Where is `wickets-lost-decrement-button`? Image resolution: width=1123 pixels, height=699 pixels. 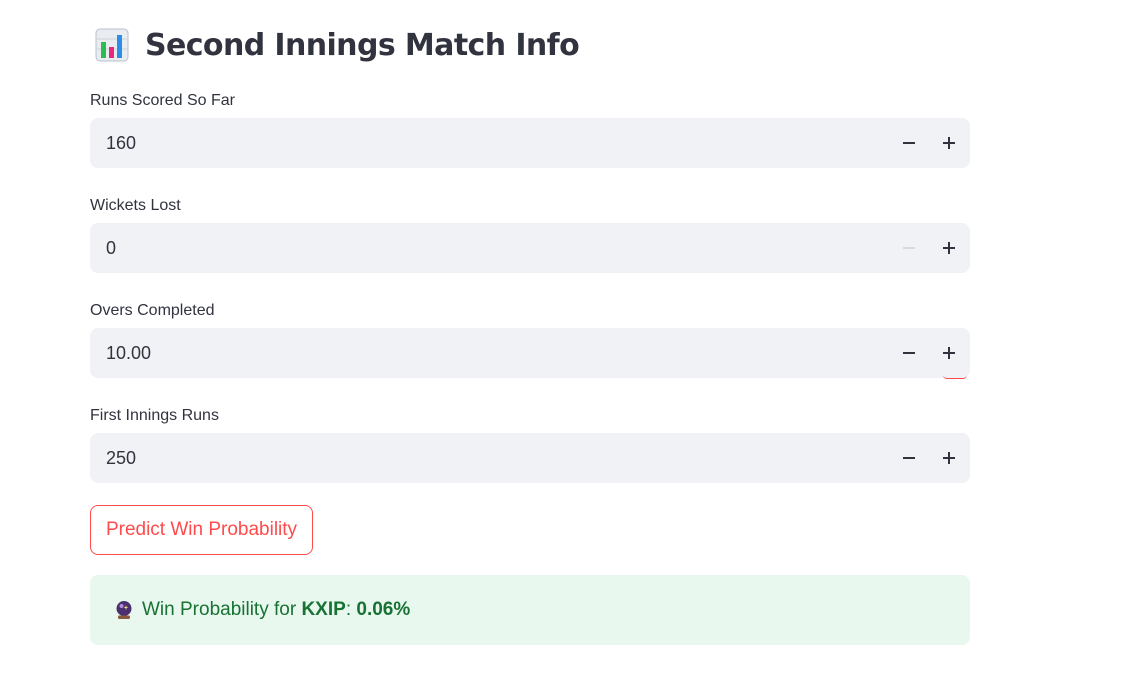
wickets-lost-decrement-button is located at coordinates (909, 248).